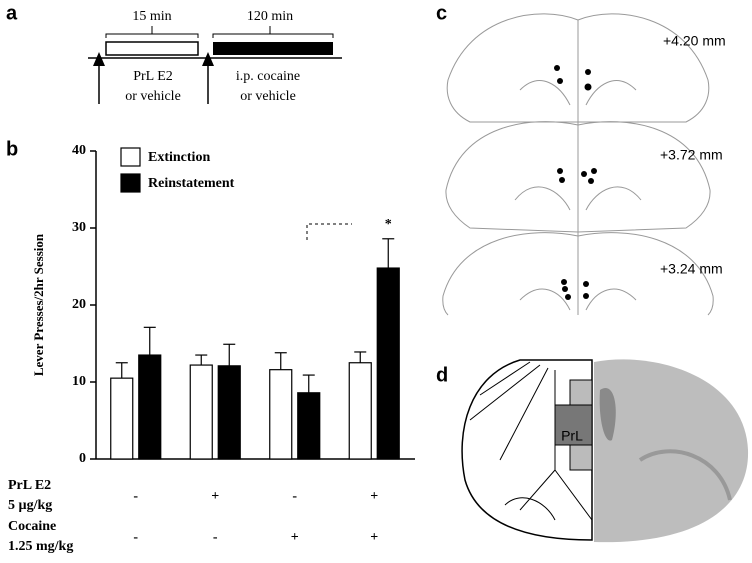  I want to click on y-tick-label: 10, so click(79, 381).